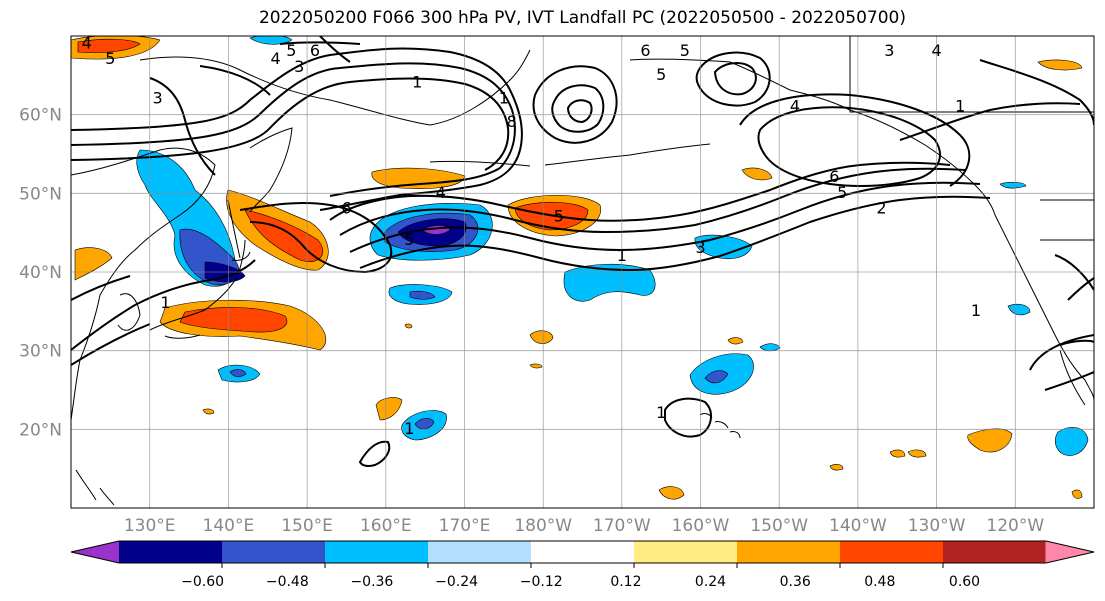 This screenshot has height=601, width=1105. What do you see at coordinates (40, 116) in the screenshot?
I see `lat-label: 60°N` at bounding box center [40, 116].